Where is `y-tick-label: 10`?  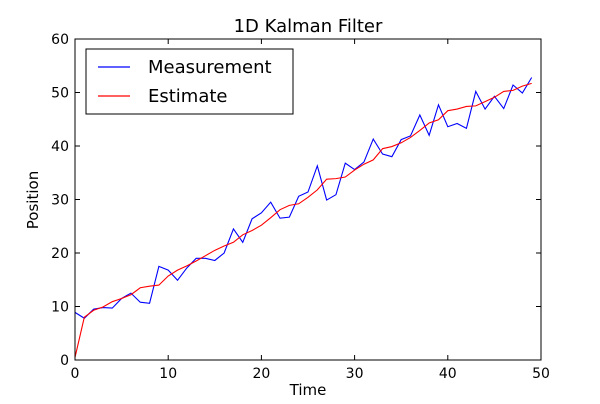
y-tick-label: 10 is located at coordinates (60, 308).